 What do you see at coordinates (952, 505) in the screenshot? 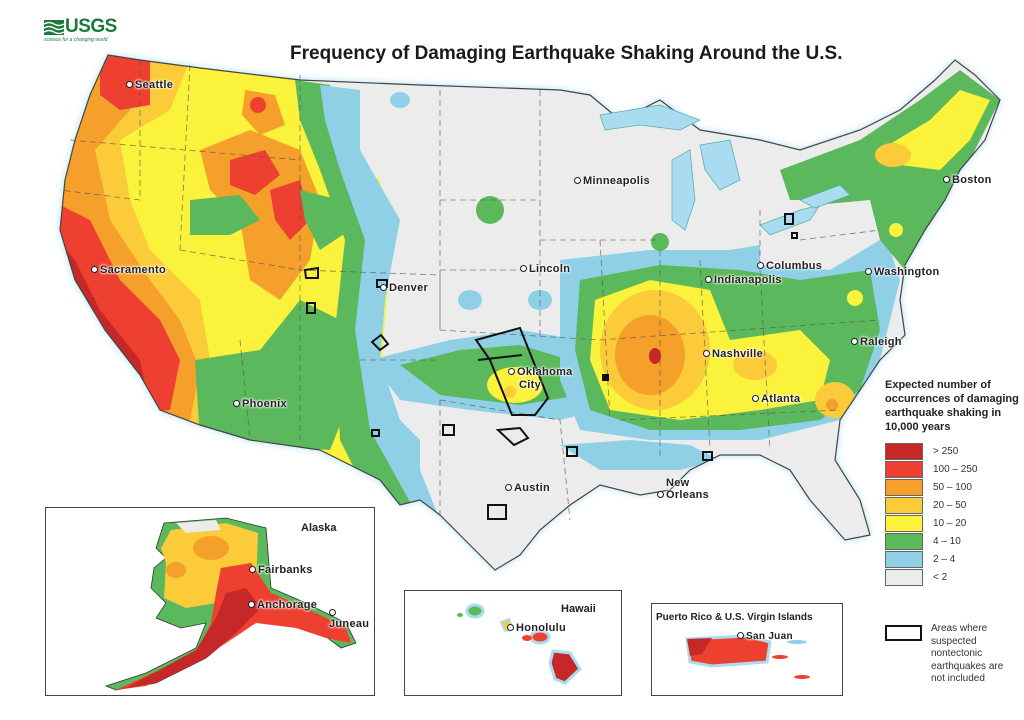
I see `legend-item: 20 – 50` at bounding box center [952, 505].